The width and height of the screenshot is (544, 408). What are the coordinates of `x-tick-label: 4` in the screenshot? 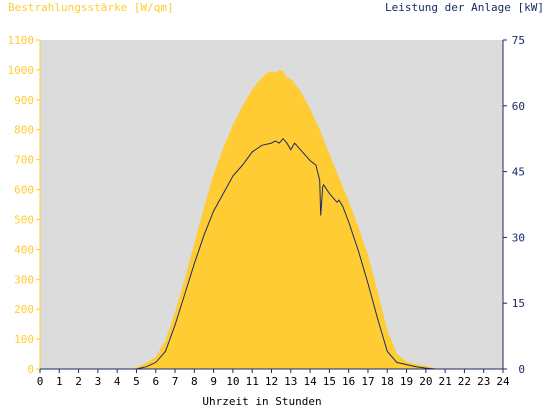 It's located at (117, 381).